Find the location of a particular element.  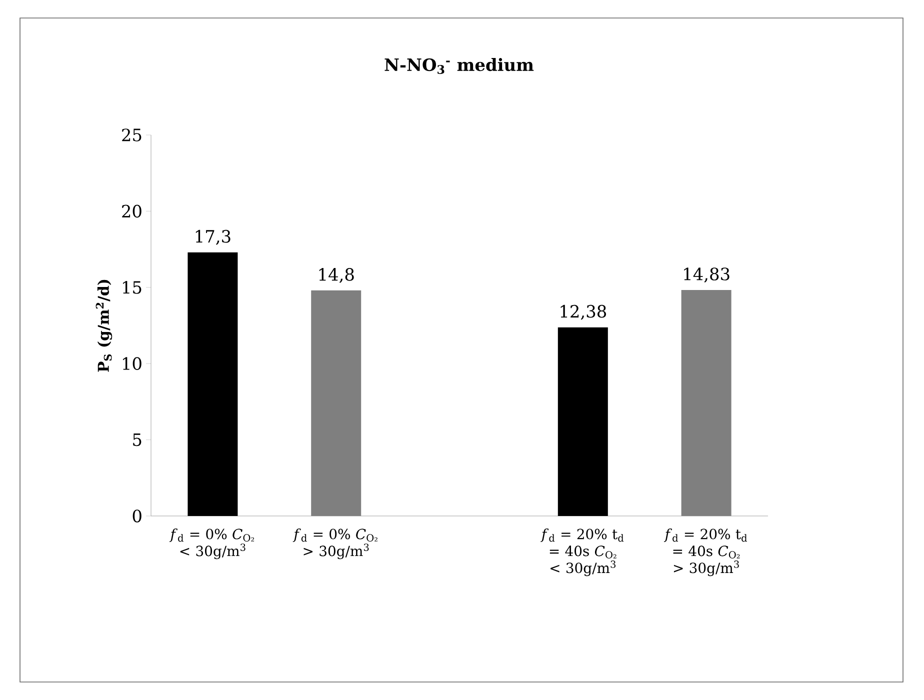

y-tick-label: 0 is located at coordinates (137, 516).